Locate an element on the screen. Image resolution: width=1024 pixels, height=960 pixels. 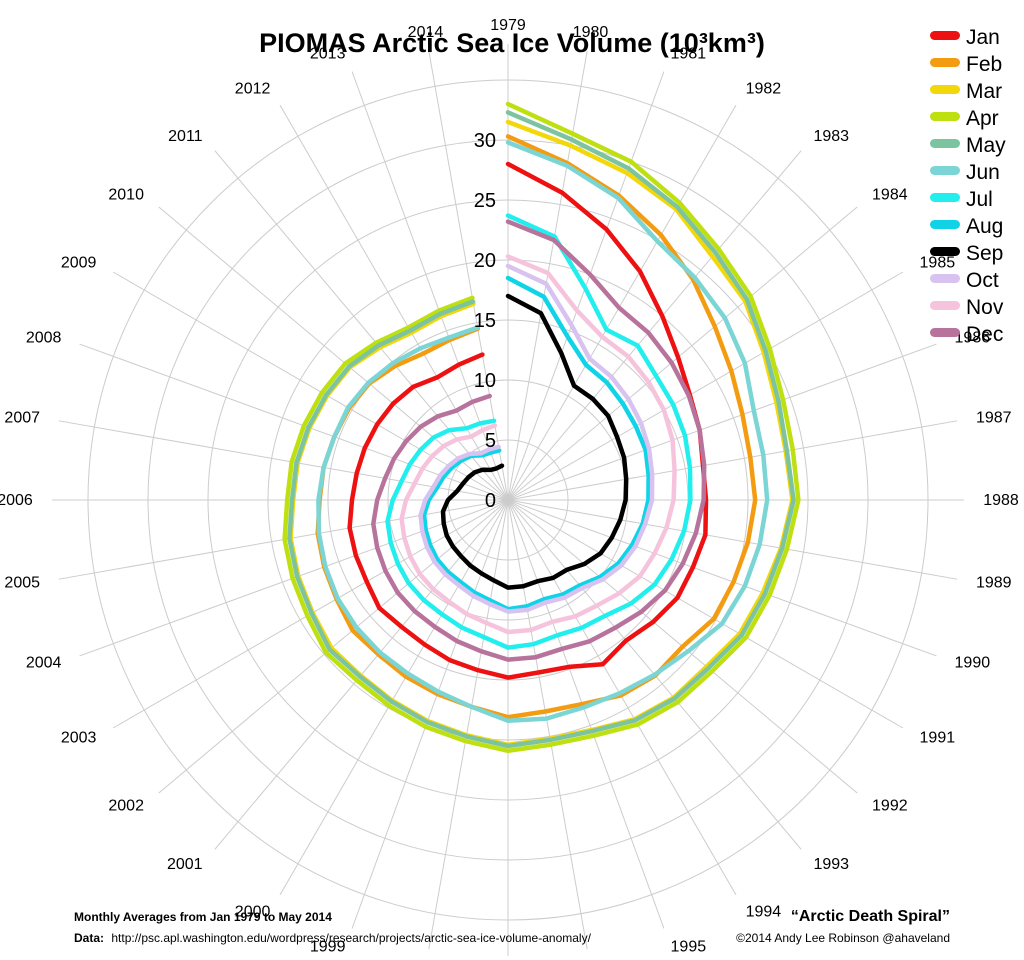
year-label: 2004 is located at coordinates (44, 663).